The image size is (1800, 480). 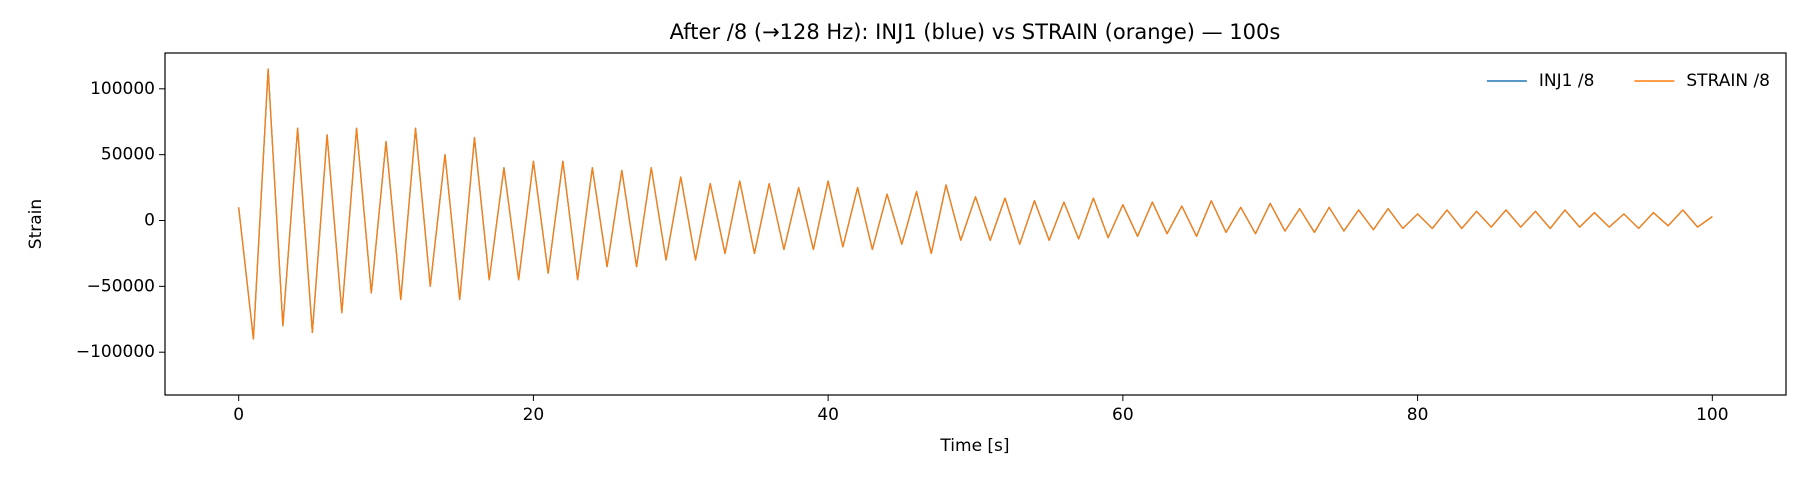 I want to click on x-axis-label: Time [s], so click(x=974, y=446).